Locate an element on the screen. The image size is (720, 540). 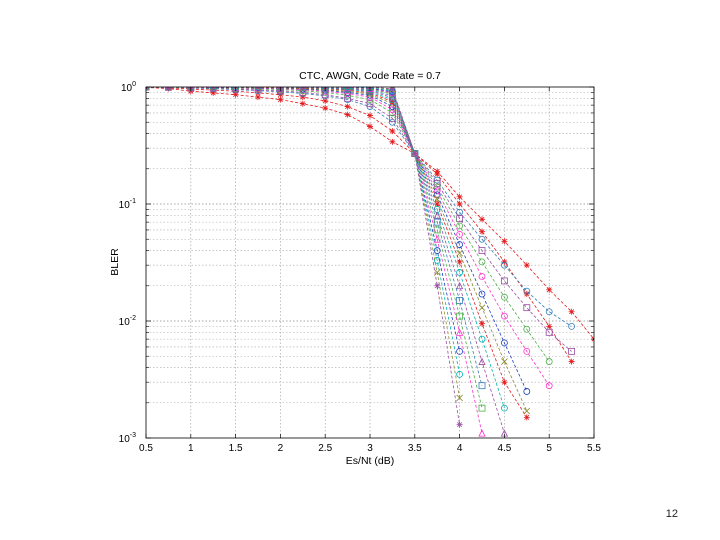
y-tick-label: 10⁻² is located at coordinates (127, 321).